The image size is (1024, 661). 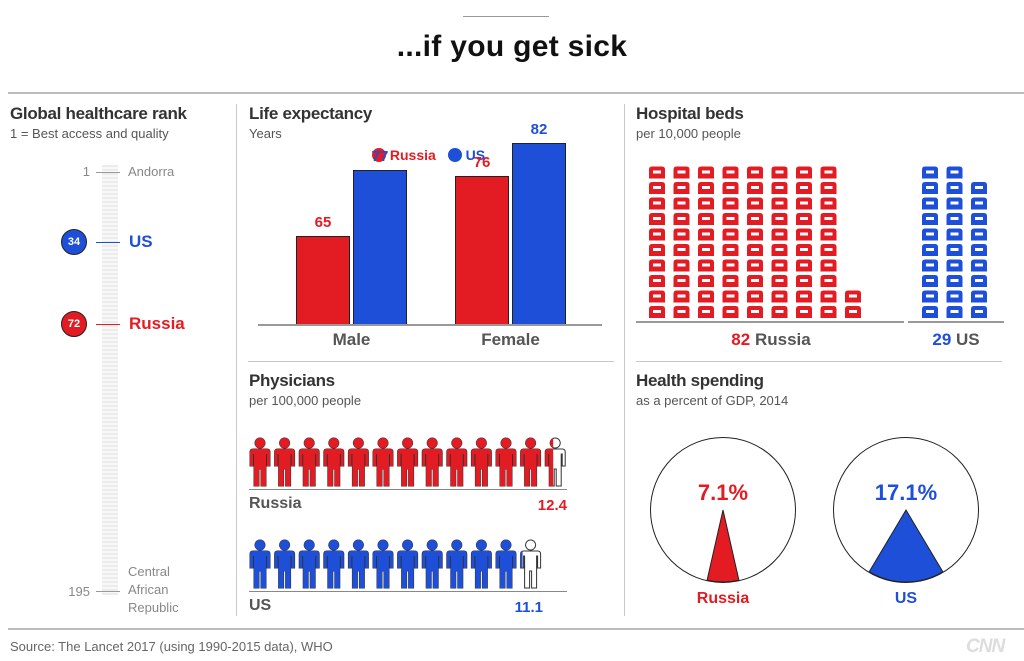 What do you see at coordinates (430, 325) in the screenshot?
I see `life-axis` at bounding box center [430, 325].